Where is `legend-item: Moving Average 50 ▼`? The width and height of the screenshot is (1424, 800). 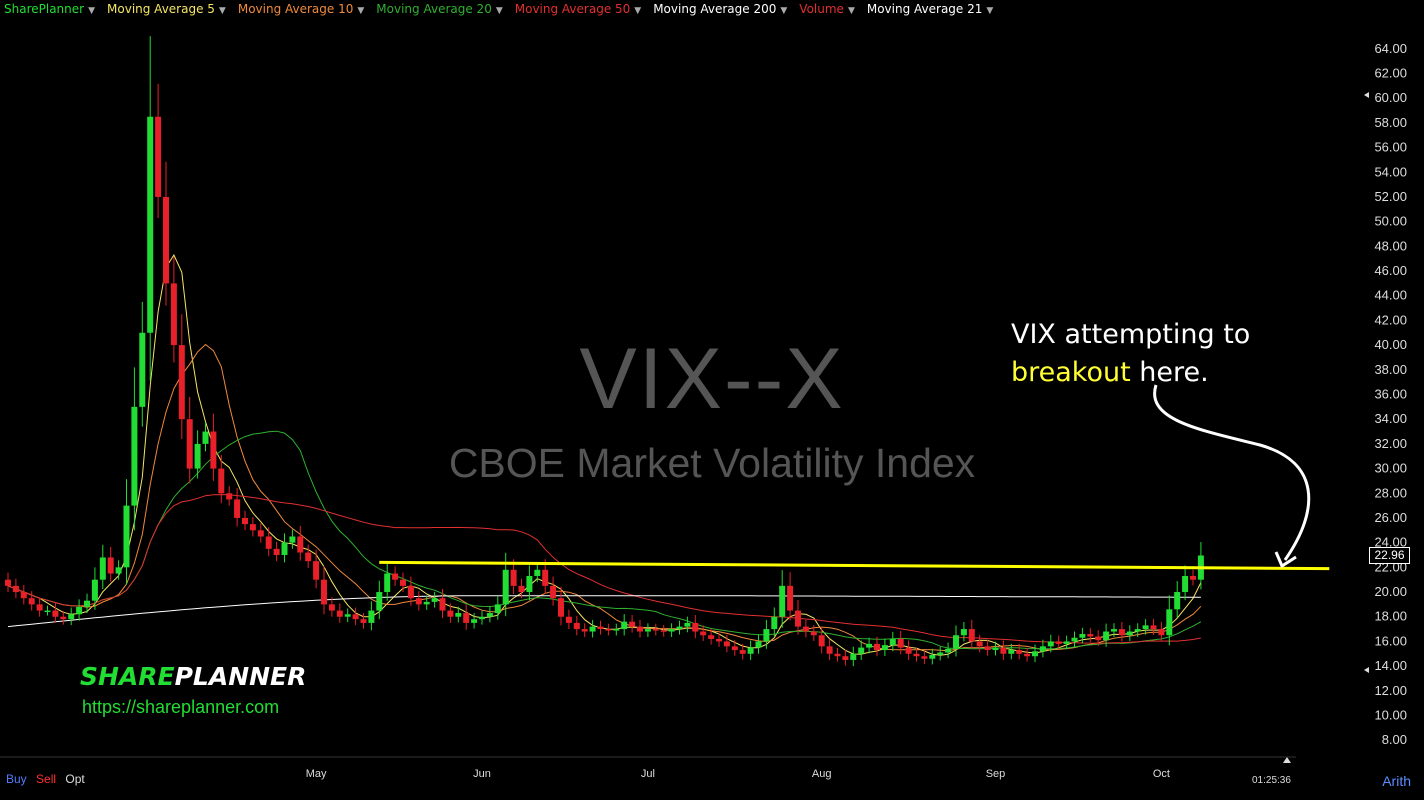
legend-item: Moving Average 50 ▼ is located at coordinates (578, 9).